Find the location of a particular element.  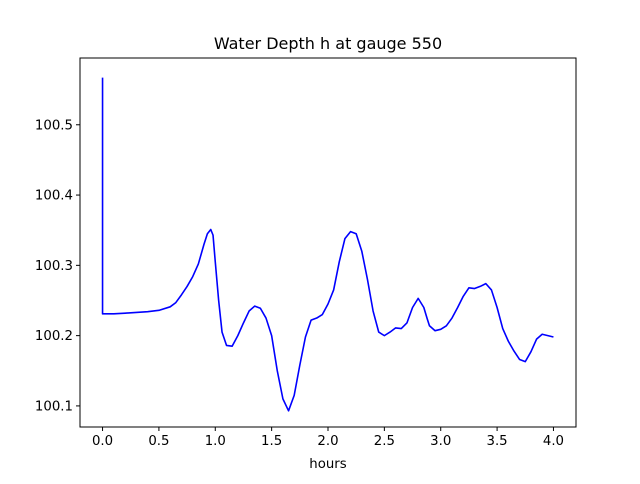

chart-title: Water Depth h at gauge 550 is located at coordinates (328, 43).